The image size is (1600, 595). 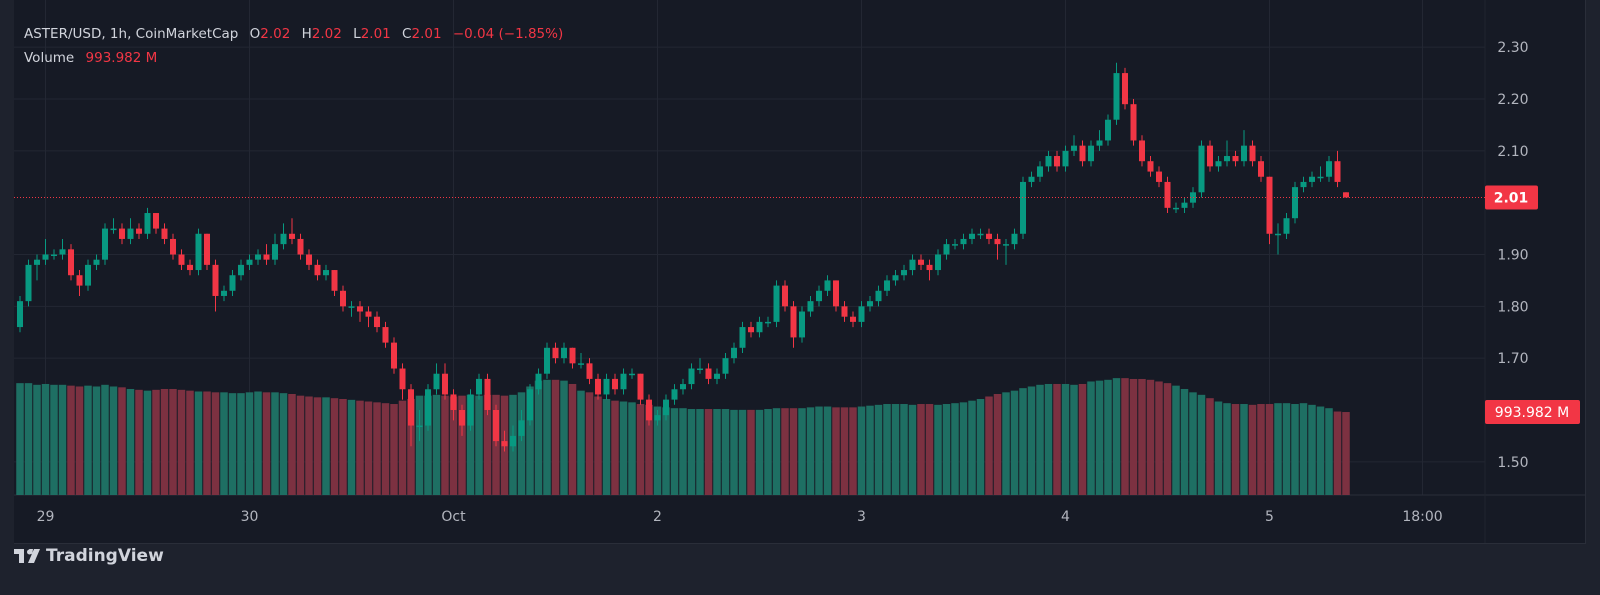 I want to click on y-tick-label: 2.30, so click(x=1512, y=48).